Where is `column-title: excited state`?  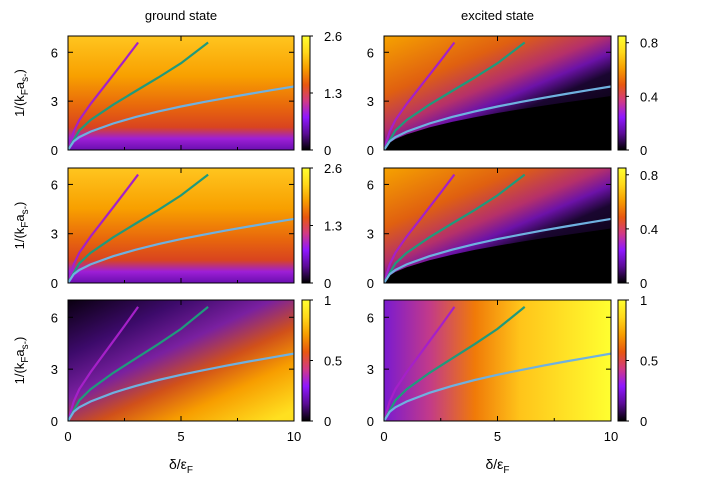 column-title: excited state is located at coordinates (497, 15).